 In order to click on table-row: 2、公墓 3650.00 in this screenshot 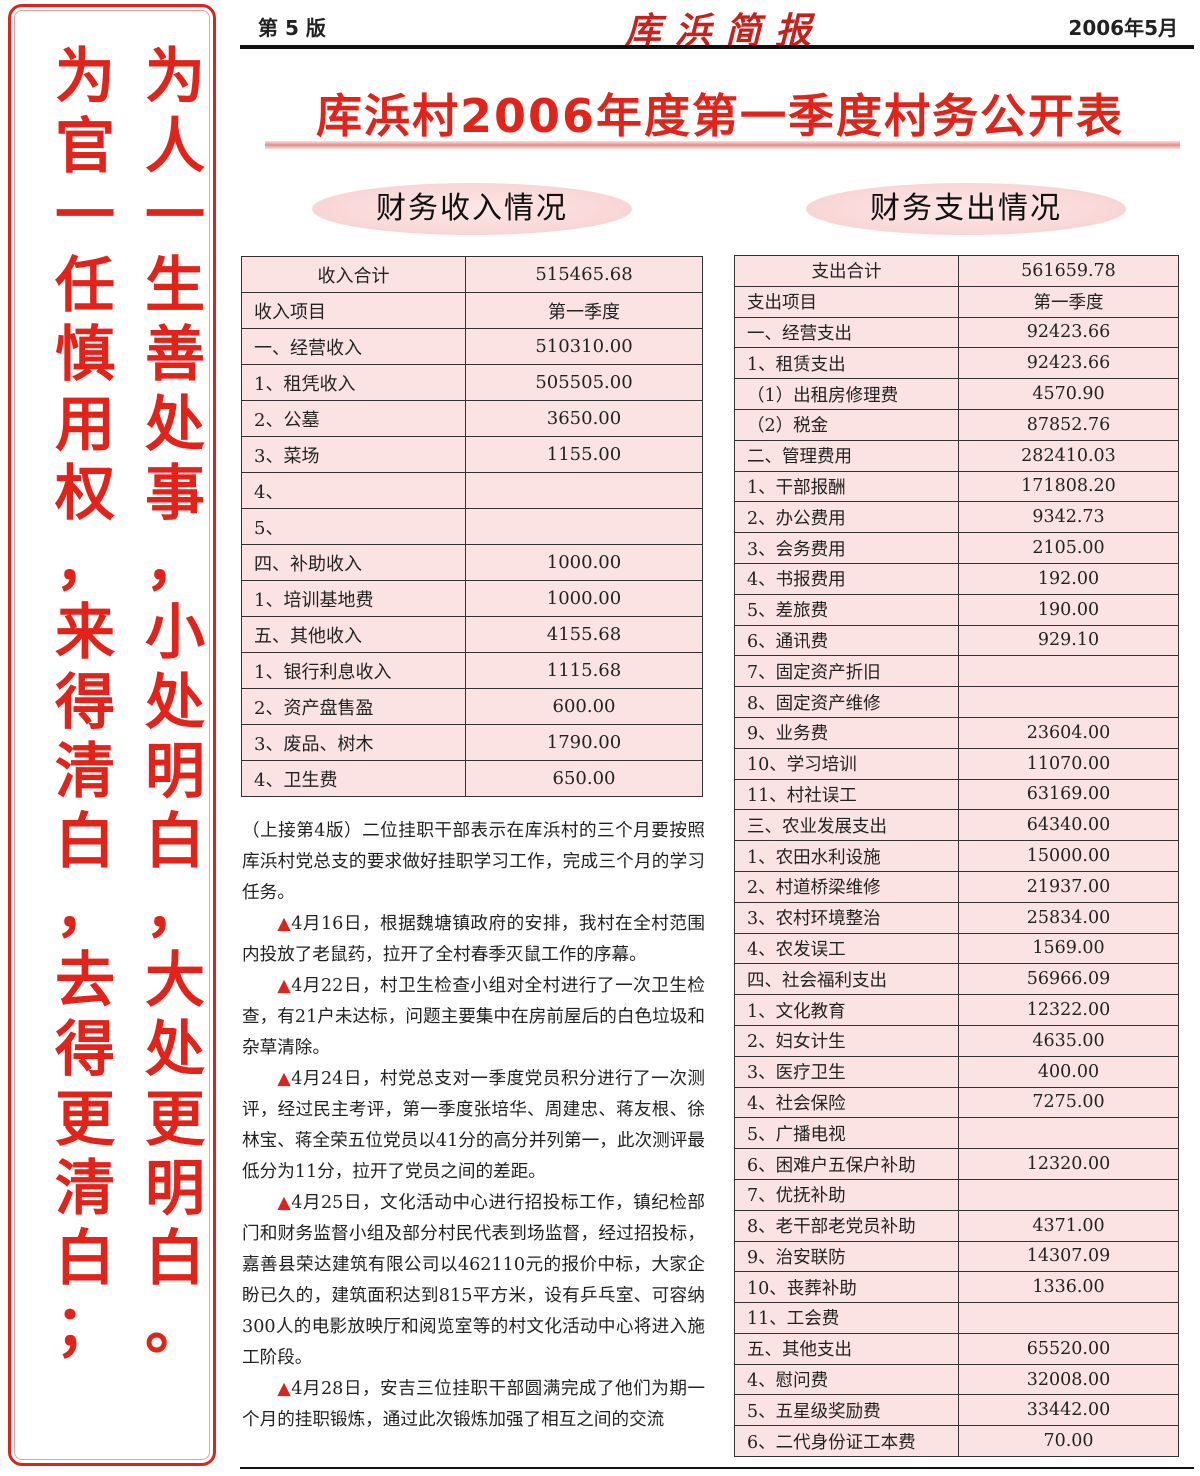, I will do `click(472, 418)`.